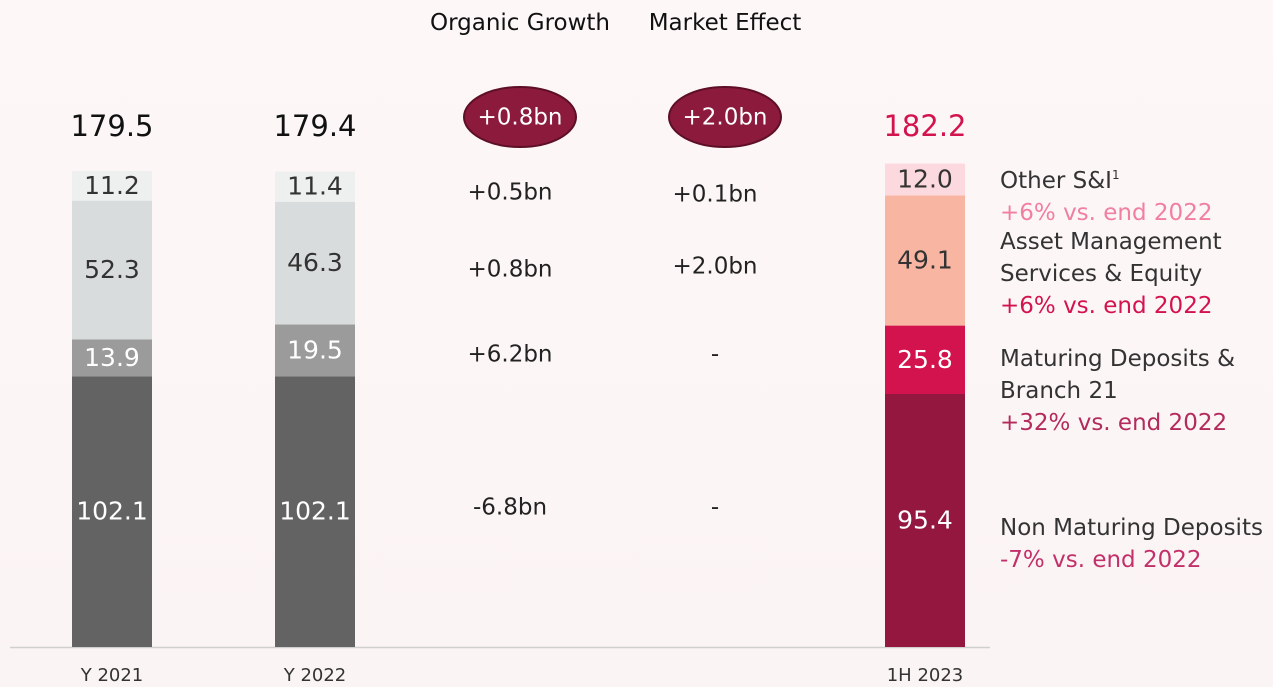 The height and width of the screenshot is (687, 1273). What do you see at coordinates (1101, 560) in the screenshot?
I see `legend-change: -7% vs. end 2022` at bounding box center [1101, 560].